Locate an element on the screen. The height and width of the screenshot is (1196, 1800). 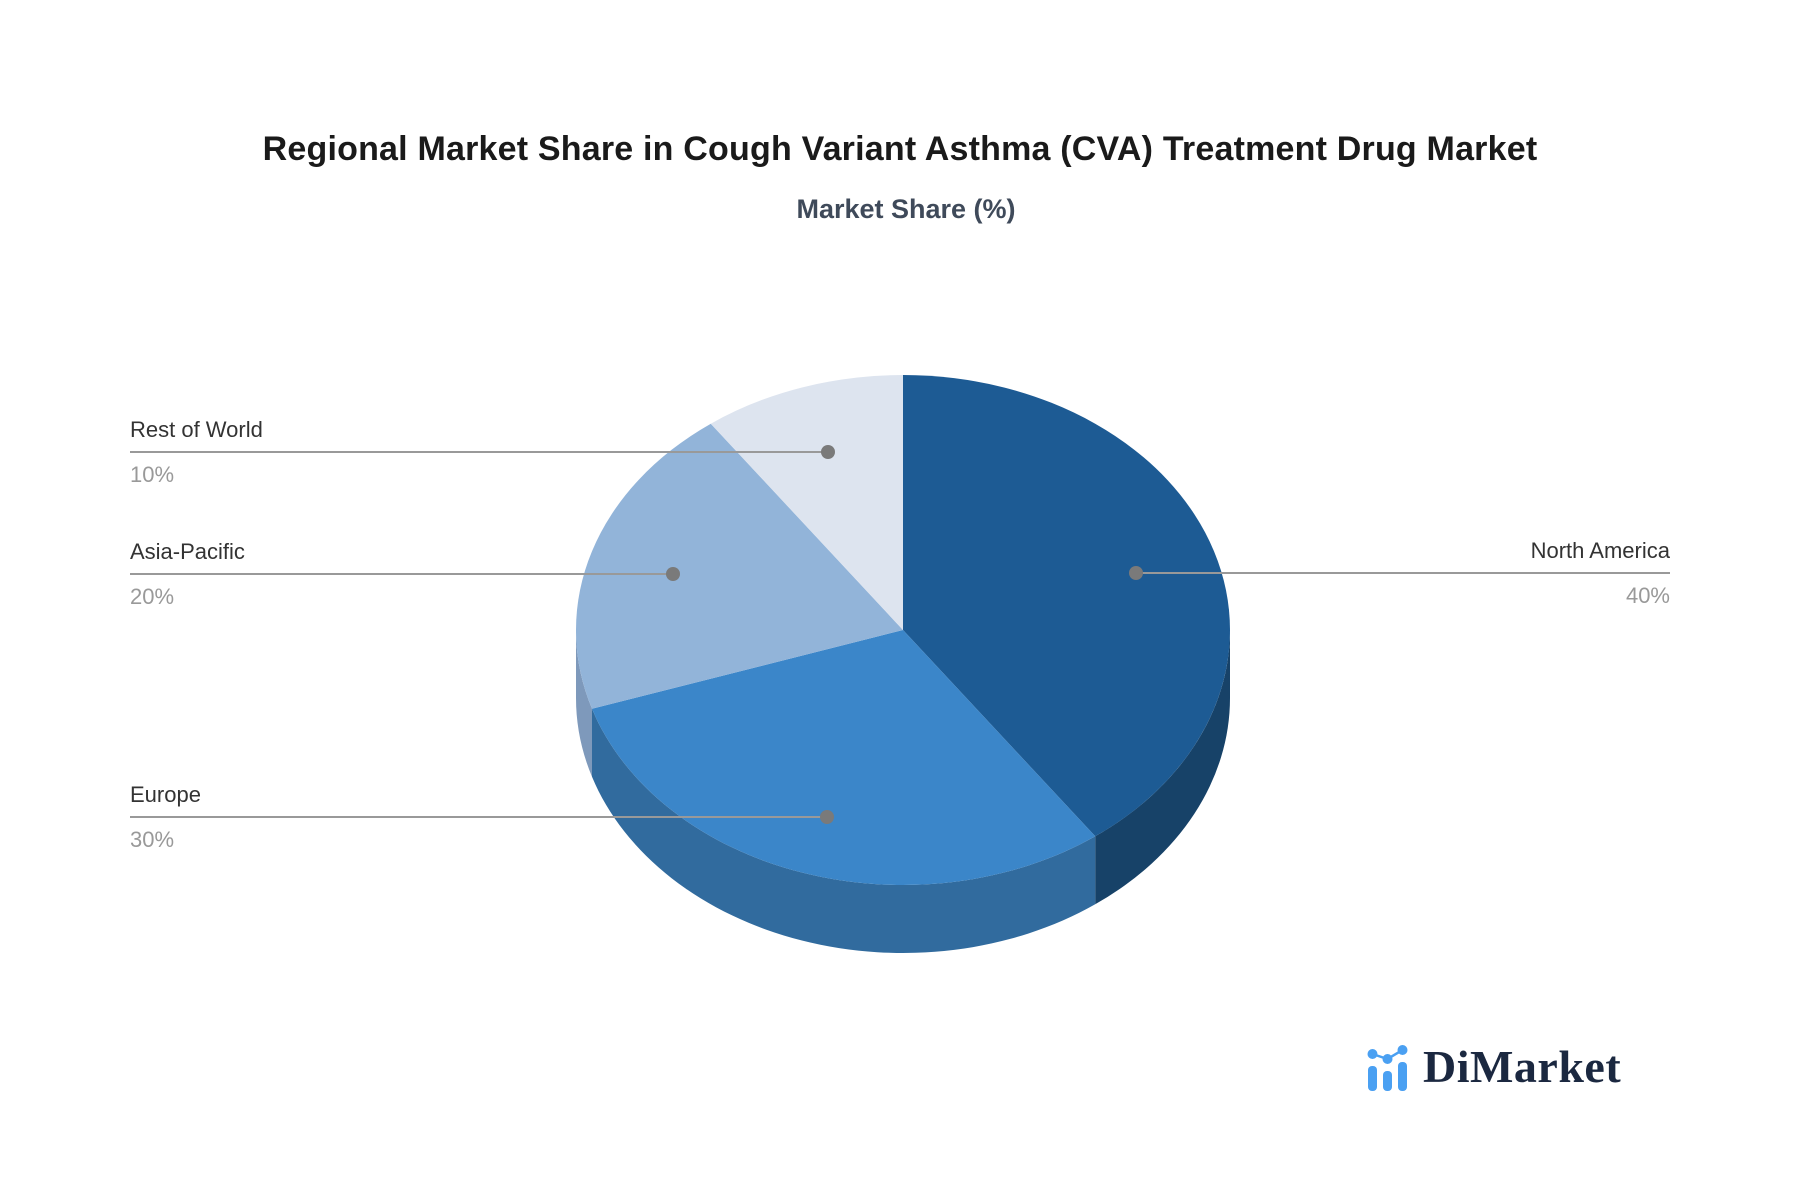
annotation-north-america-label: North America is located at coordinates (1600, 551).